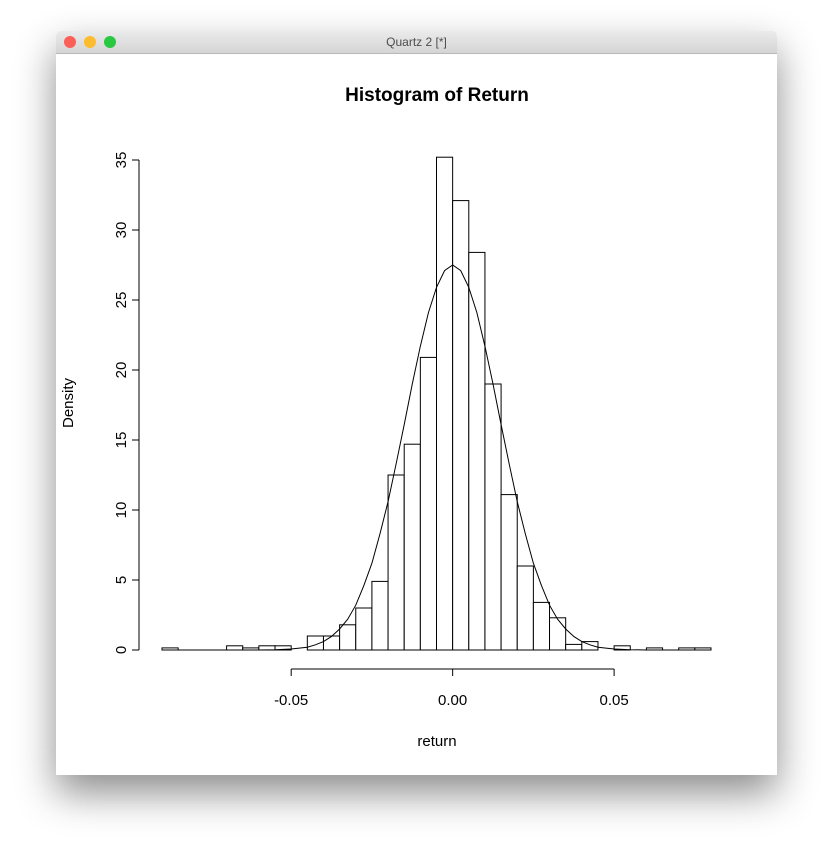 The image size is (833, 855). Describe the element at coordinates (121, 650) in the screenshot. I see `y-tick-label: 0` at that location.